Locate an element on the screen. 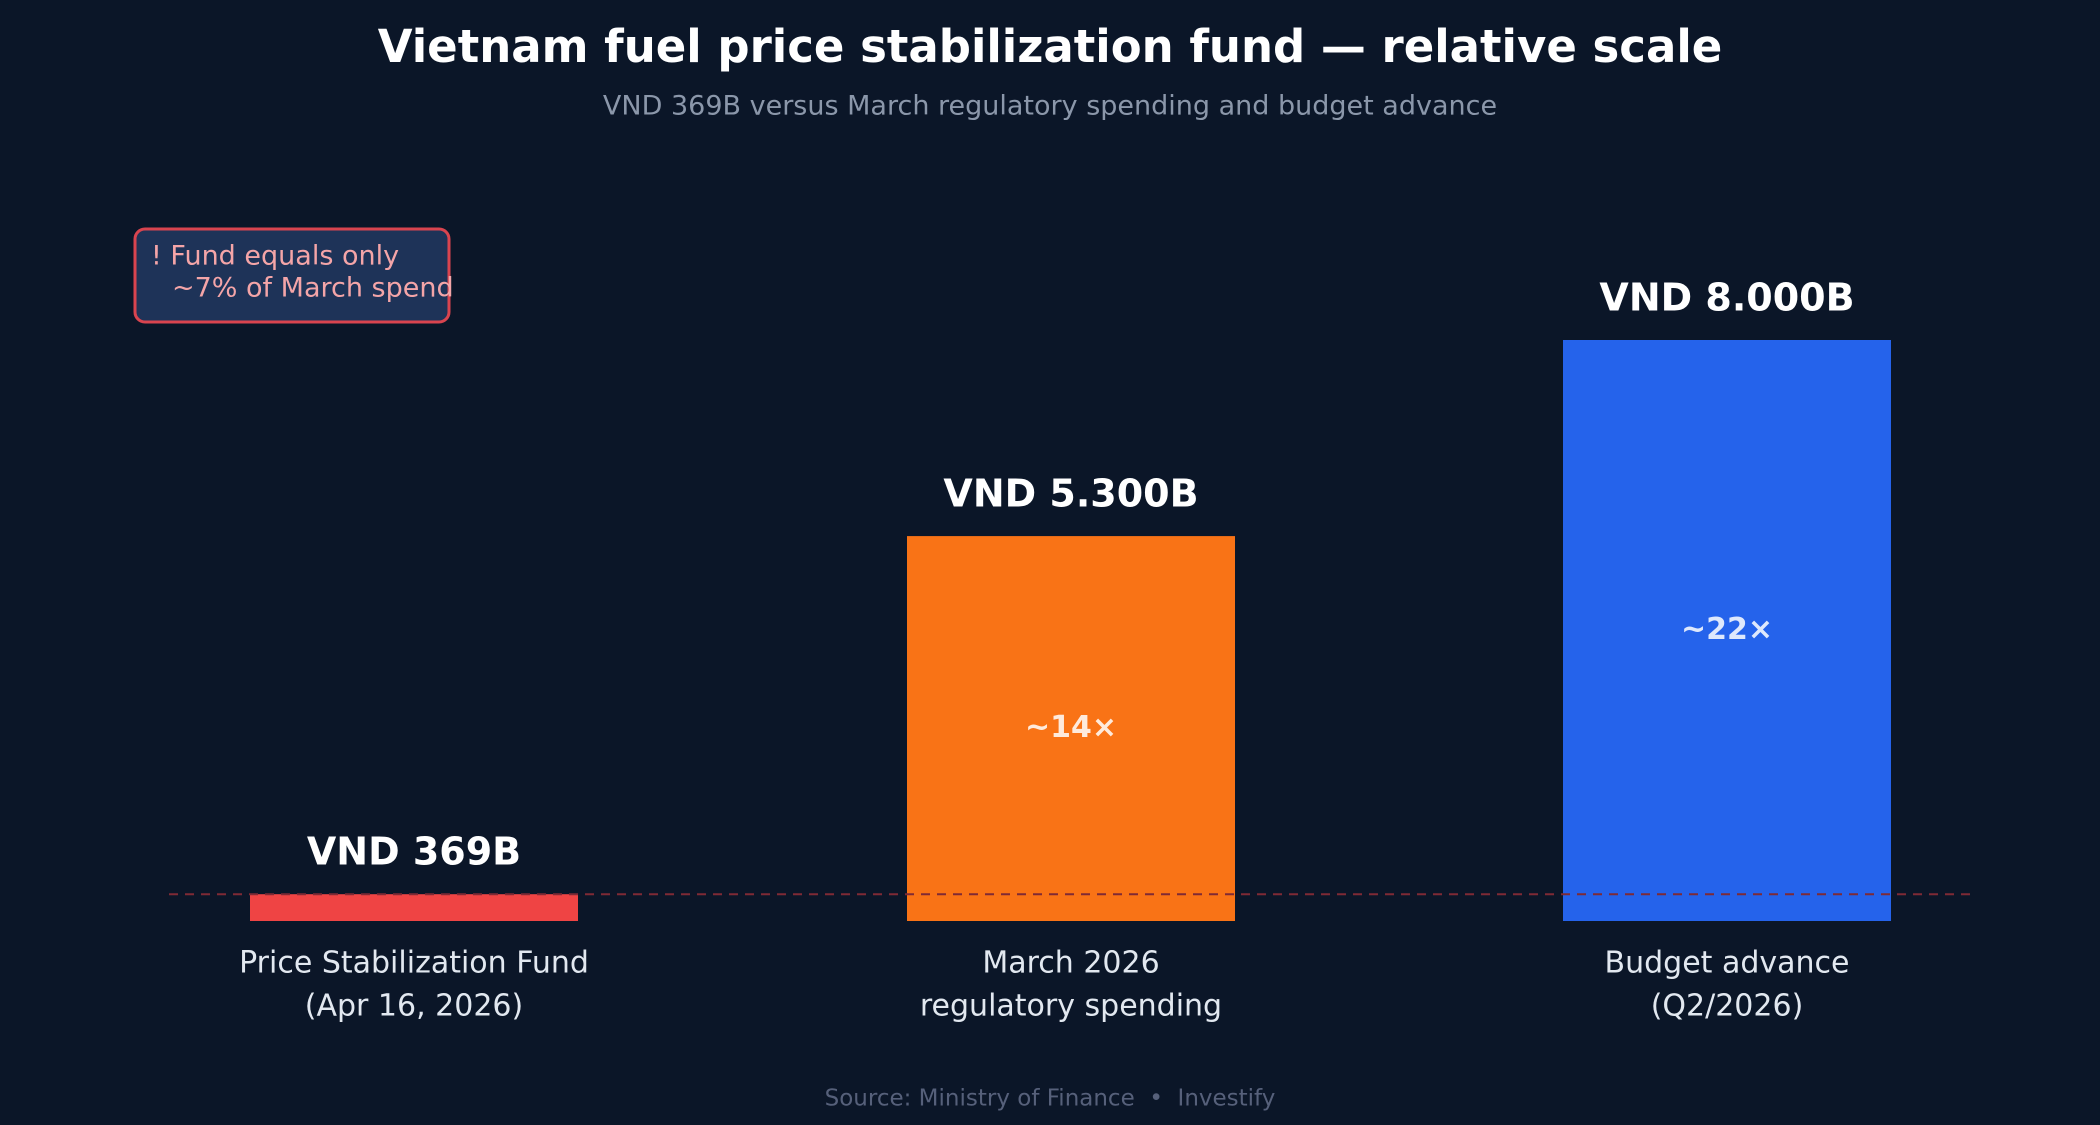 The height and width of the screenshot is (1125, 2100). bar-inner-label: ~22× is located at coordinates (1727, 629).